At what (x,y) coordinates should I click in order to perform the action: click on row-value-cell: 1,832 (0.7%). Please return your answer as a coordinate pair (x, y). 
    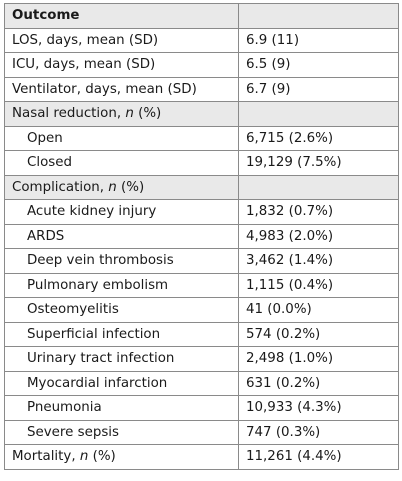
    Looking at the image, I should click on (318, 212).